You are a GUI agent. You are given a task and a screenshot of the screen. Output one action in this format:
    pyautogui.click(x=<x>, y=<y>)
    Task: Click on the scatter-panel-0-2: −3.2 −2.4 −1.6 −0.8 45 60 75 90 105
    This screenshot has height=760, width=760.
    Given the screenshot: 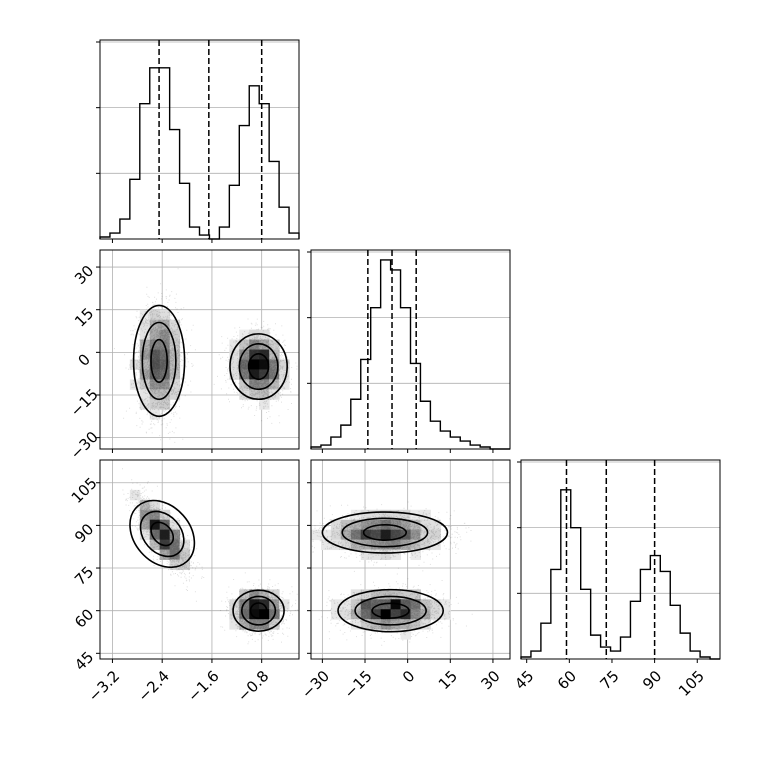 What is the action you would take?
    pyautogui.click(x=184, y=582)
    